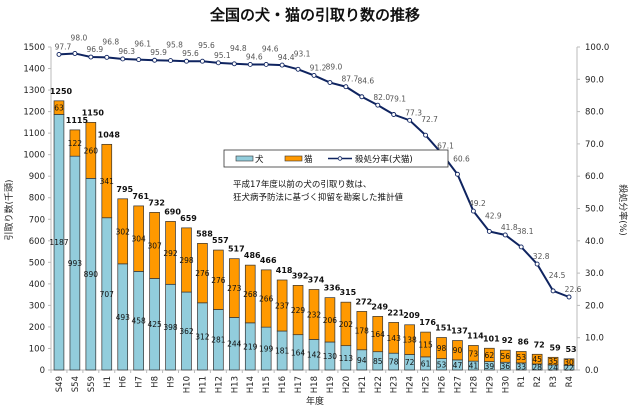  Describe the element at coordinates (363, 384) in the screenshot. I see `x-tick-label: H21` at that location.